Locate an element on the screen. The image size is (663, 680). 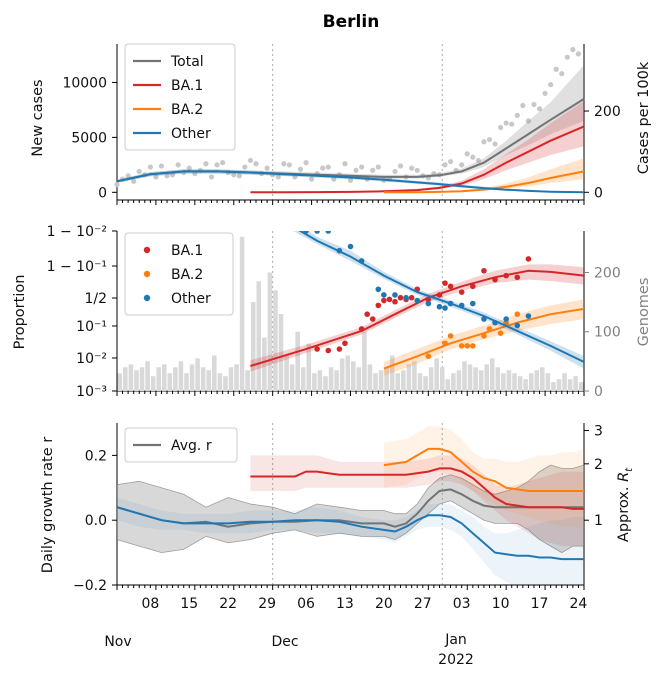
chart-title: Berlin is located at coordinates (351, 22).